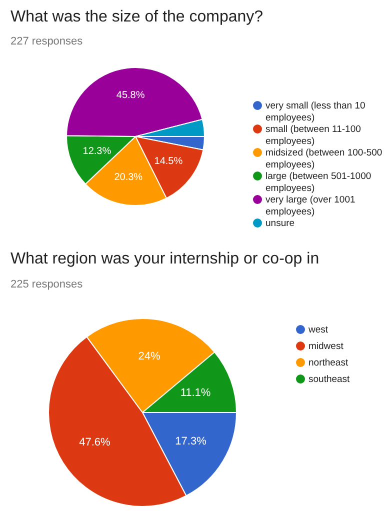  What do you see at coordinates (191, 442) in the screenshot?
I see `data-label: 17.3%` at bounding box center [191, 442].